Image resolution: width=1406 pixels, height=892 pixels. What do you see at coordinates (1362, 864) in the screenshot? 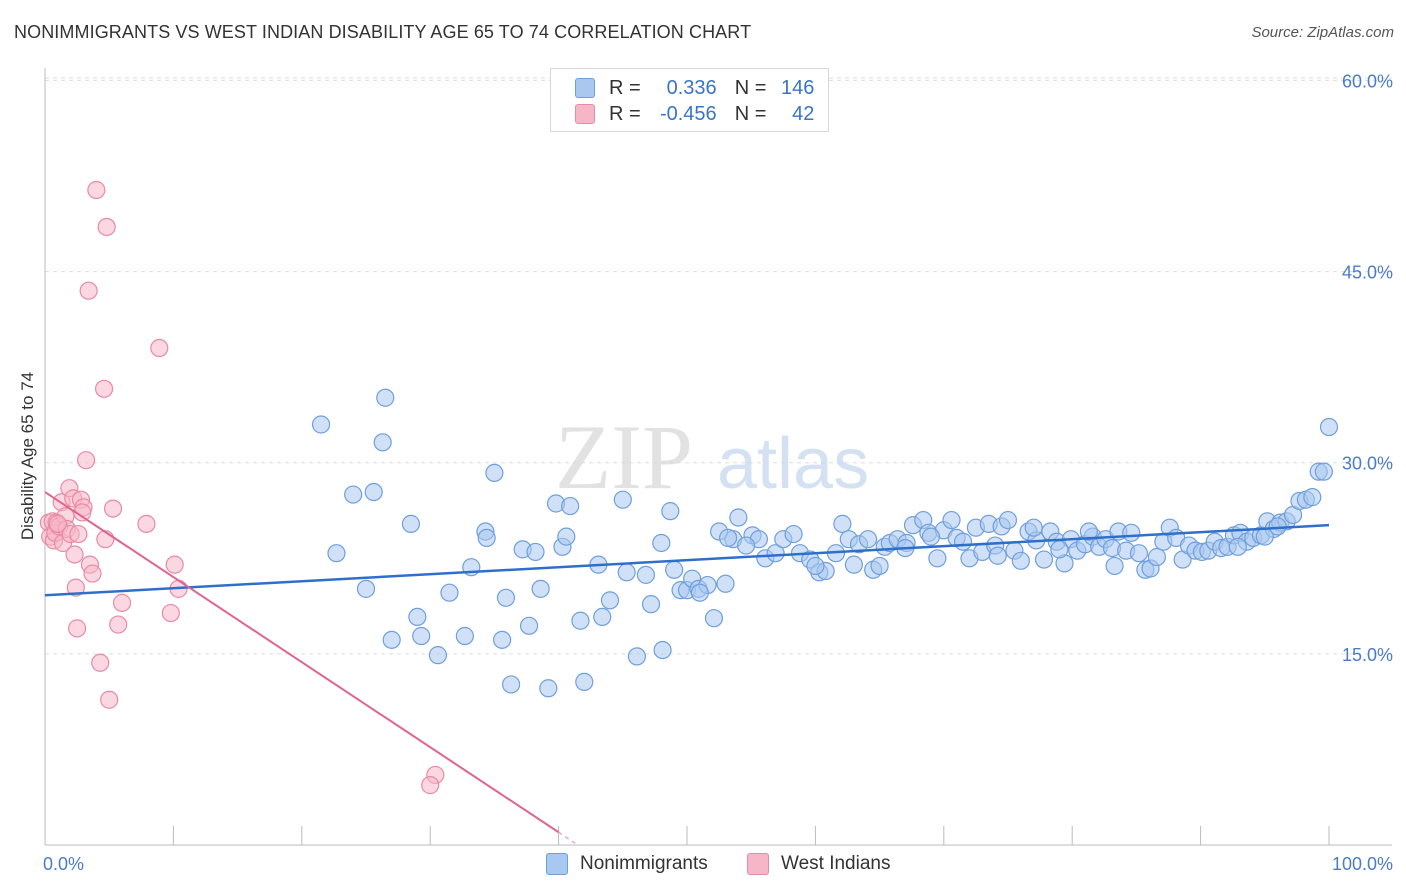
I see `x-tick-label: 100.0%` at bounding box center [1362, 864].